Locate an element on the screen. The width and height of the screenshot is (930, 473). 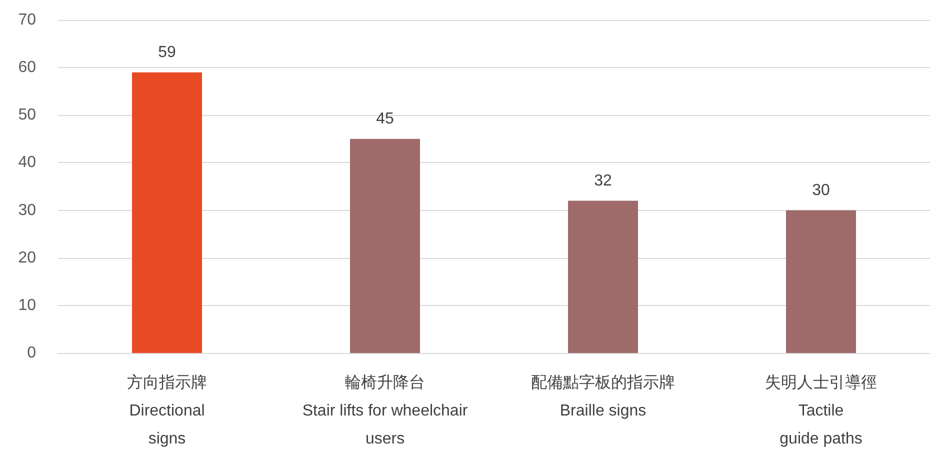
x-tick-label: 方向指示牌 Directional signs is located at coordinates (167, 411).